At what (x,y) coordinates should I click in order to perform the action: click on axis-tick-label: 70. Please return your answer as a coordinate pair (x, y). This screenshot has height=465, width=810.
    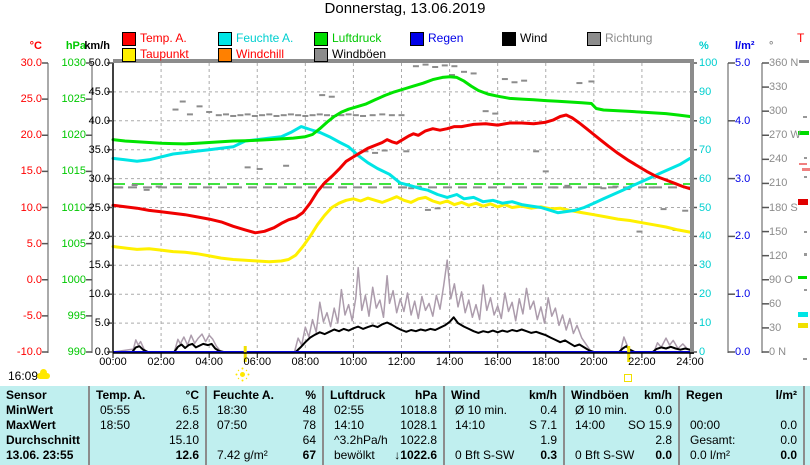
    Looking at the image, I should click on (705, 149).